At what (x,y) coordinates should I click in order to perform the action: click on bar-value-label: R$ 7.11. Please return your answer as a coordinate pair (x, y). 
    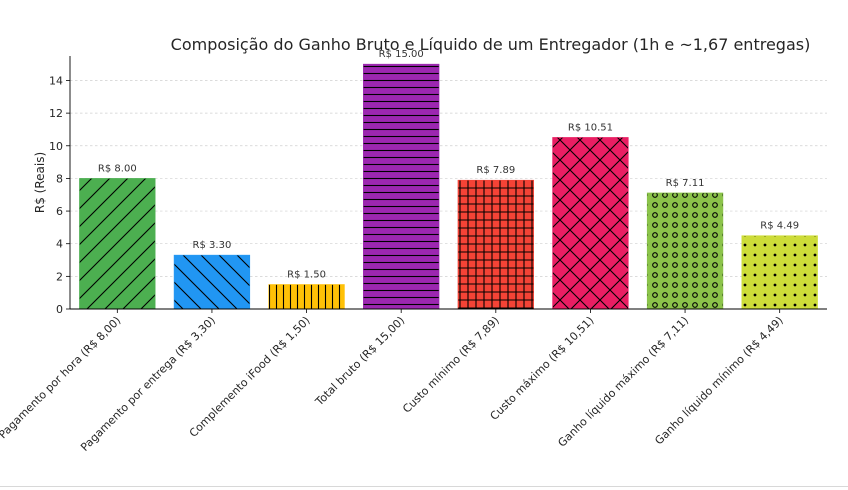
    Looking at the image, I should click on (685, 183).